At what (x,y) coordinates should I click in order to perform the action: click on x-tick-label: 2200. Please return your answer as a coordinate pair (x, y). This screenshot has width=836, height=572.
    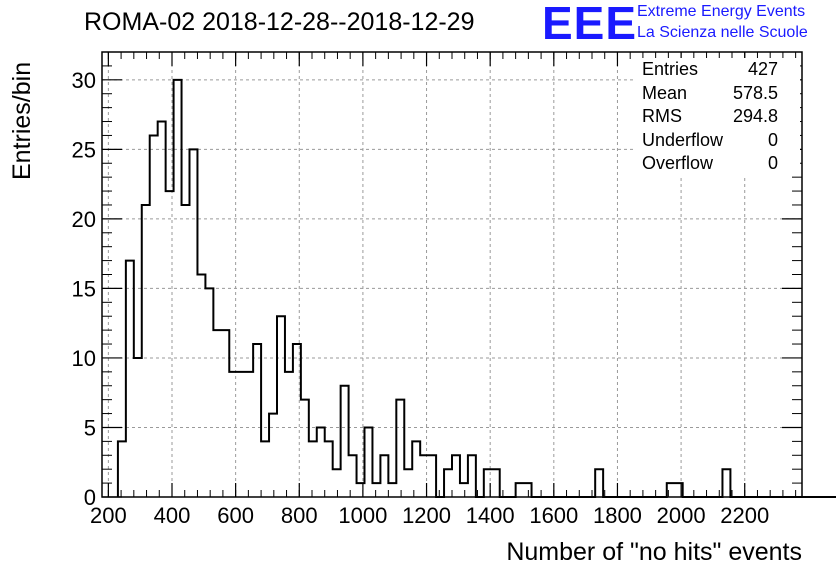
    Looking at the image, I should click on (744, 515).